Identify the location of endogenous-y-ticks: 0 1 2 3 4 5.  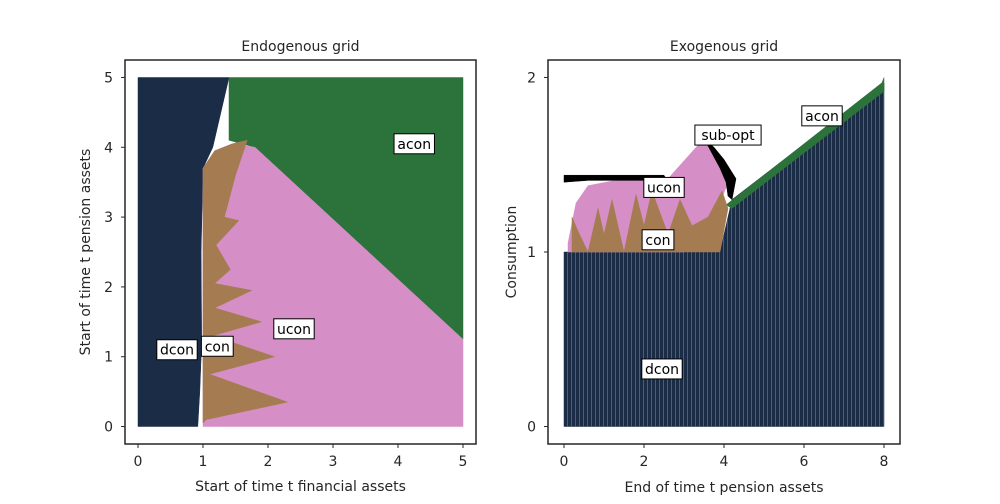
(114, 253).